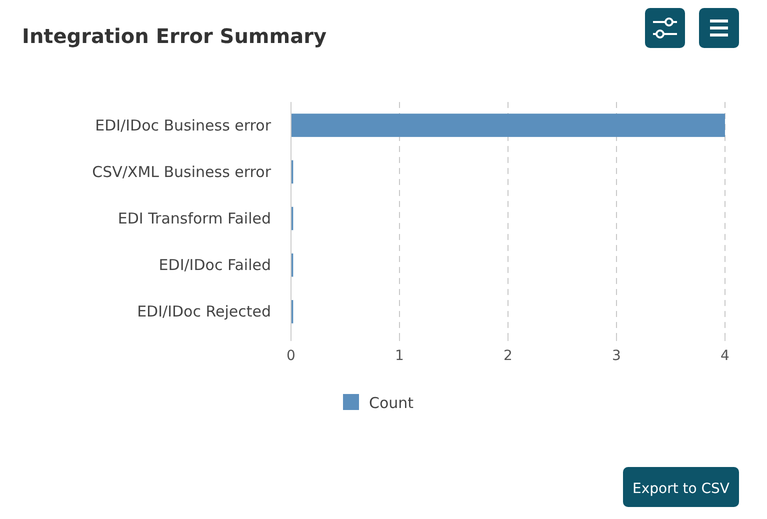  What do you see at coordinates (291, 356) in the screenshot?
I see `x-tick-label: 0` at bounding box center [291, 356].